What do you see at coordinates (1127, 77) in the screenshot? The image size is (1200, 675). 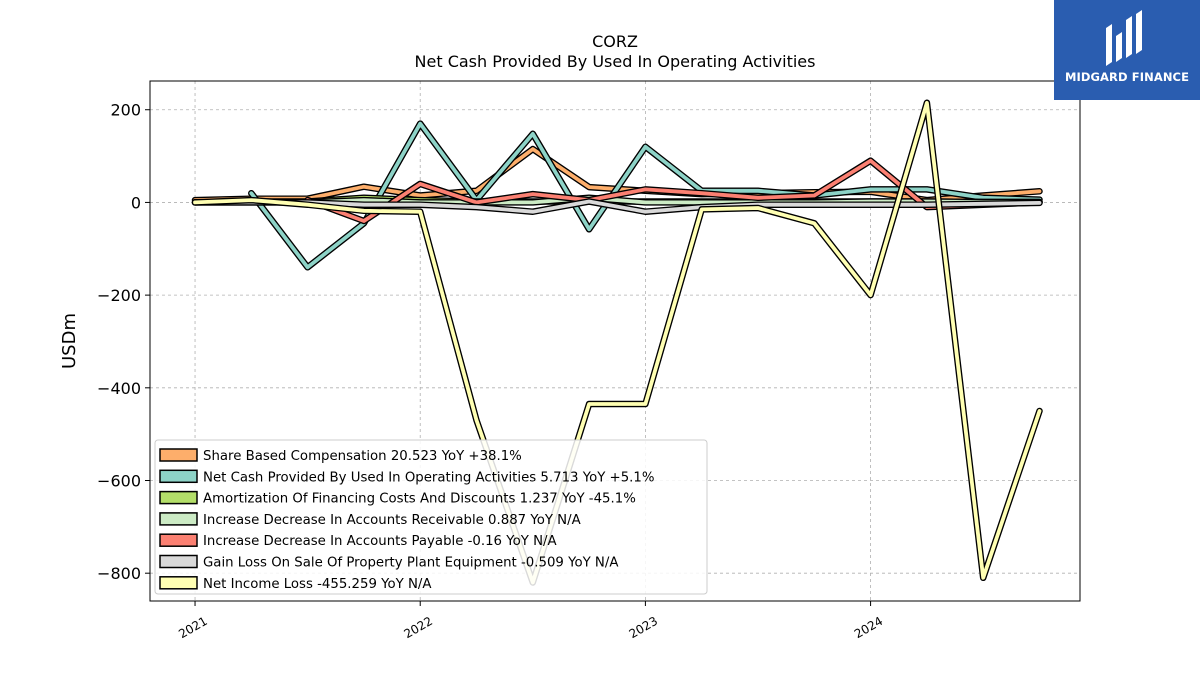 I see `brand-name: MIDGARD FINANCE` at bounding box center [1127, 77].